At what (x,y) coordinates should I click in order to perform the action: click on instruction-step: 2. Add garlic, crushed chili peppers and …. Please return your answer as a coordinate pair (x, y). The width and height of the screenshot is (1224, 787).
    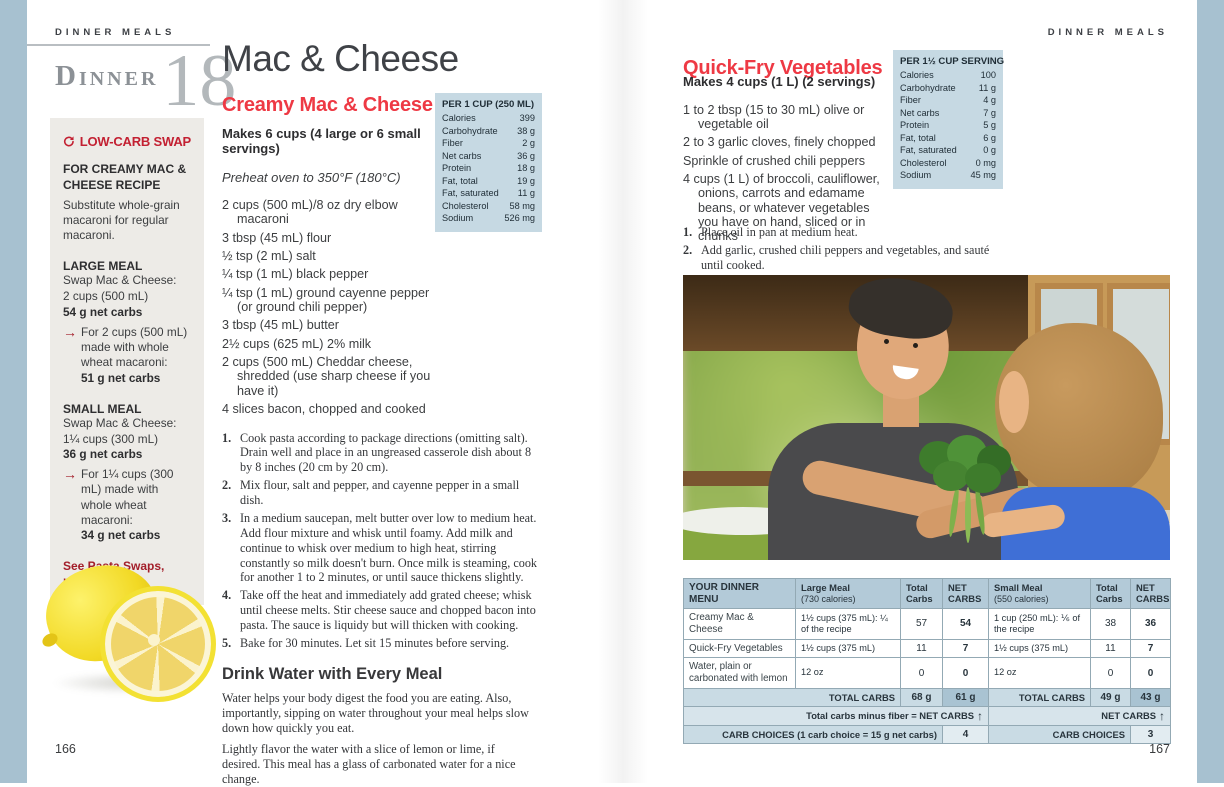
    Looking at the image, I should click on (836, 257).